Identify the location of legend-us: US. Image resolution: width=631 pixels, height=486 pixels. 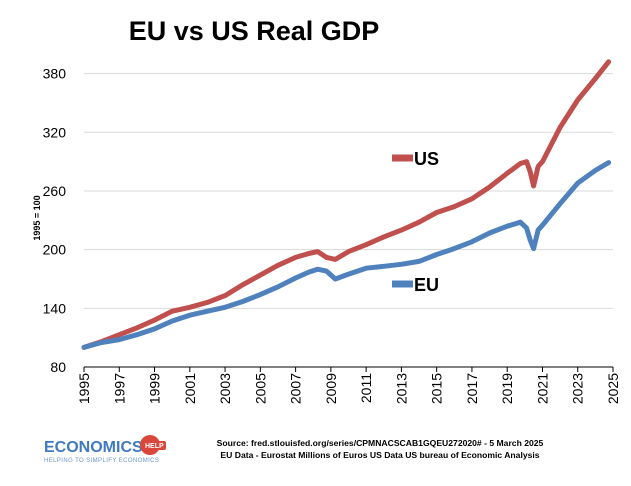
(415, 159).